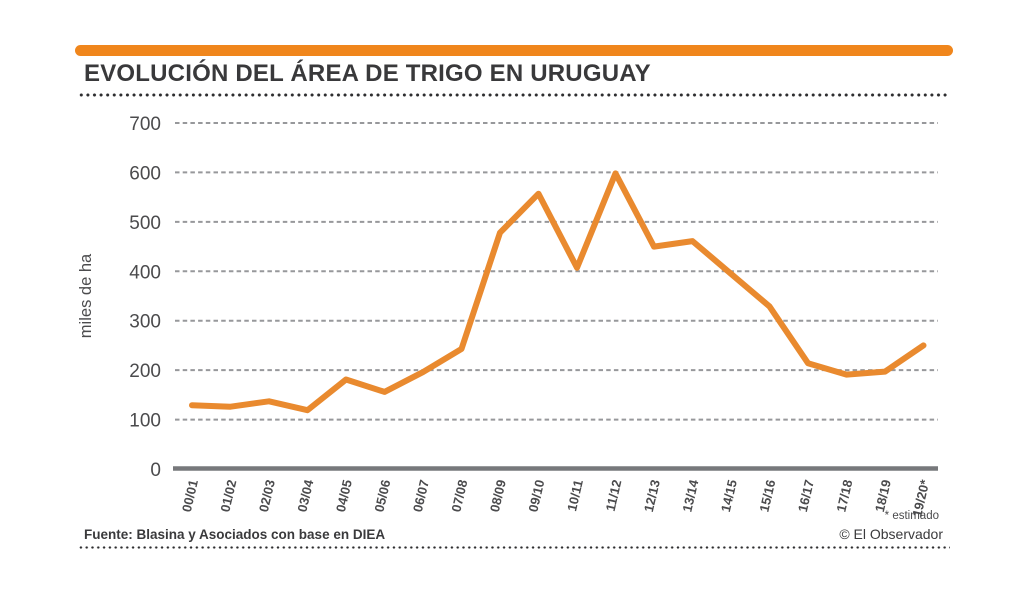  What do you see at coordinates (614, 495) in the screenshot?
I see `x-tick-label: 11/12` at bounding box center [614, 495].